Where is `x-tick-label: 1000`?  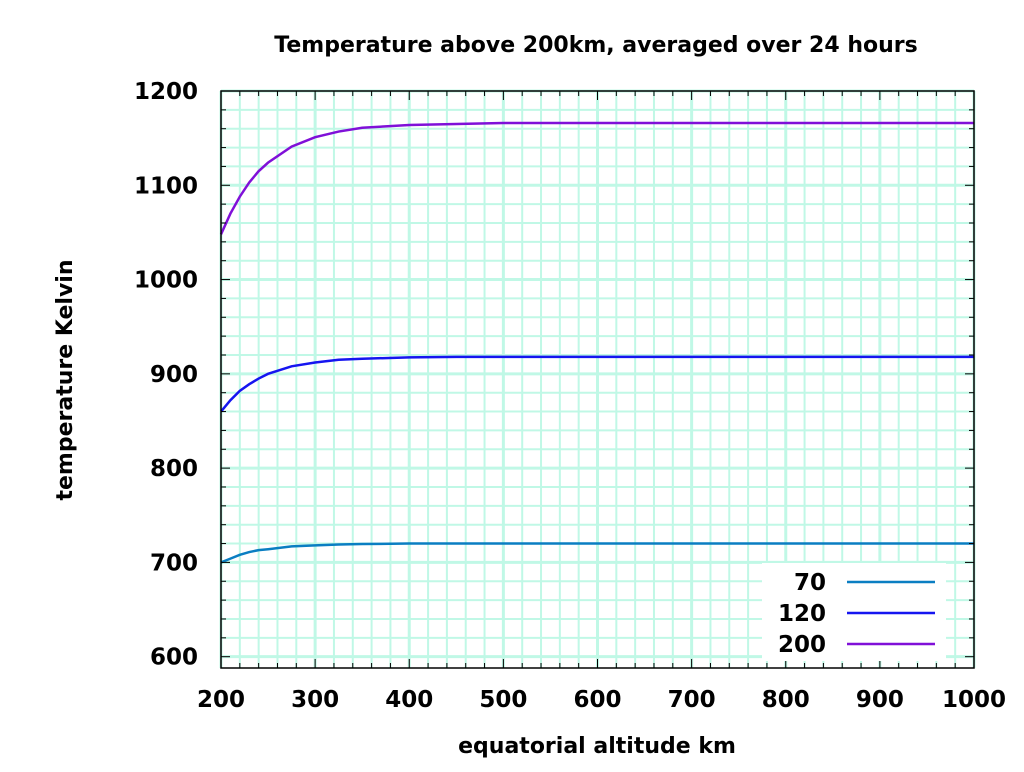 x-tick-label: 1000 is located at coordinates (974, 700).